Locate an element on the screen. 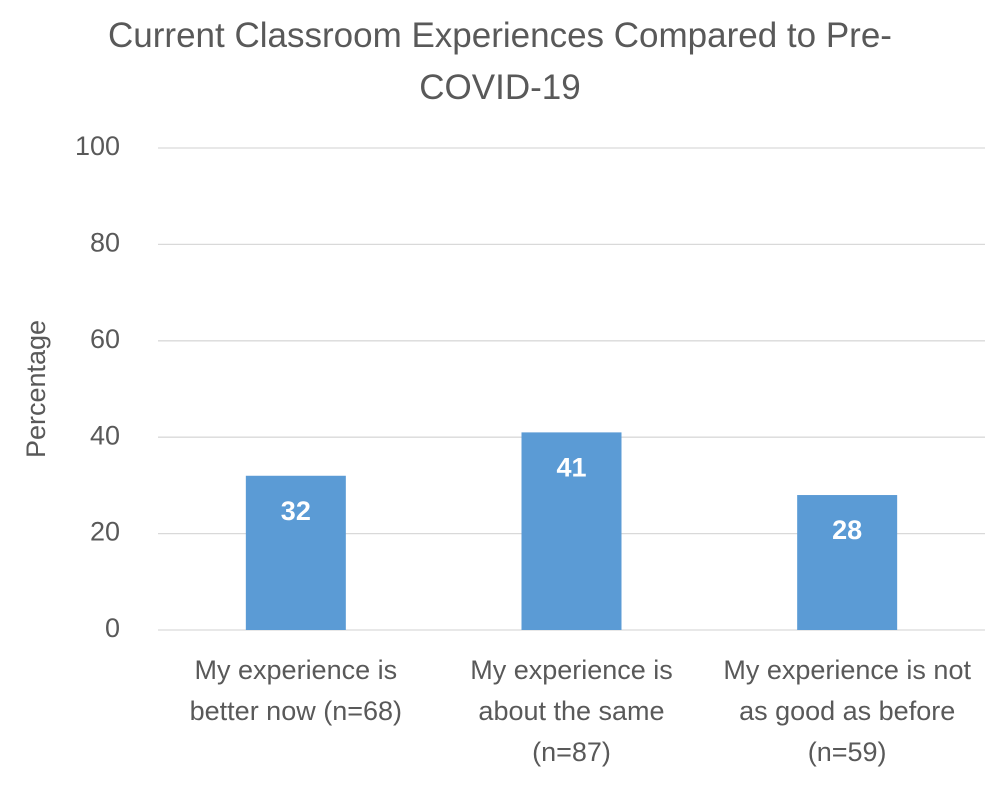  y-tick-label: 40 is located at coordinates (105, 435).